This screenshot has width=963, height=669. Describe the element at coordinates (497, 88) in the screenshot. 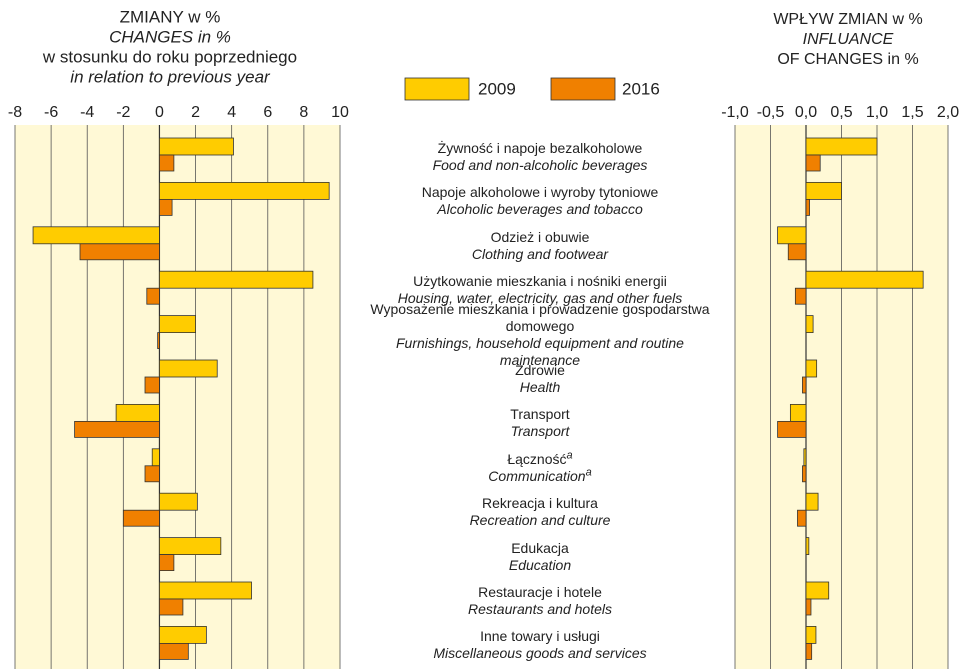

I see `legend-label: 2009` at that location.